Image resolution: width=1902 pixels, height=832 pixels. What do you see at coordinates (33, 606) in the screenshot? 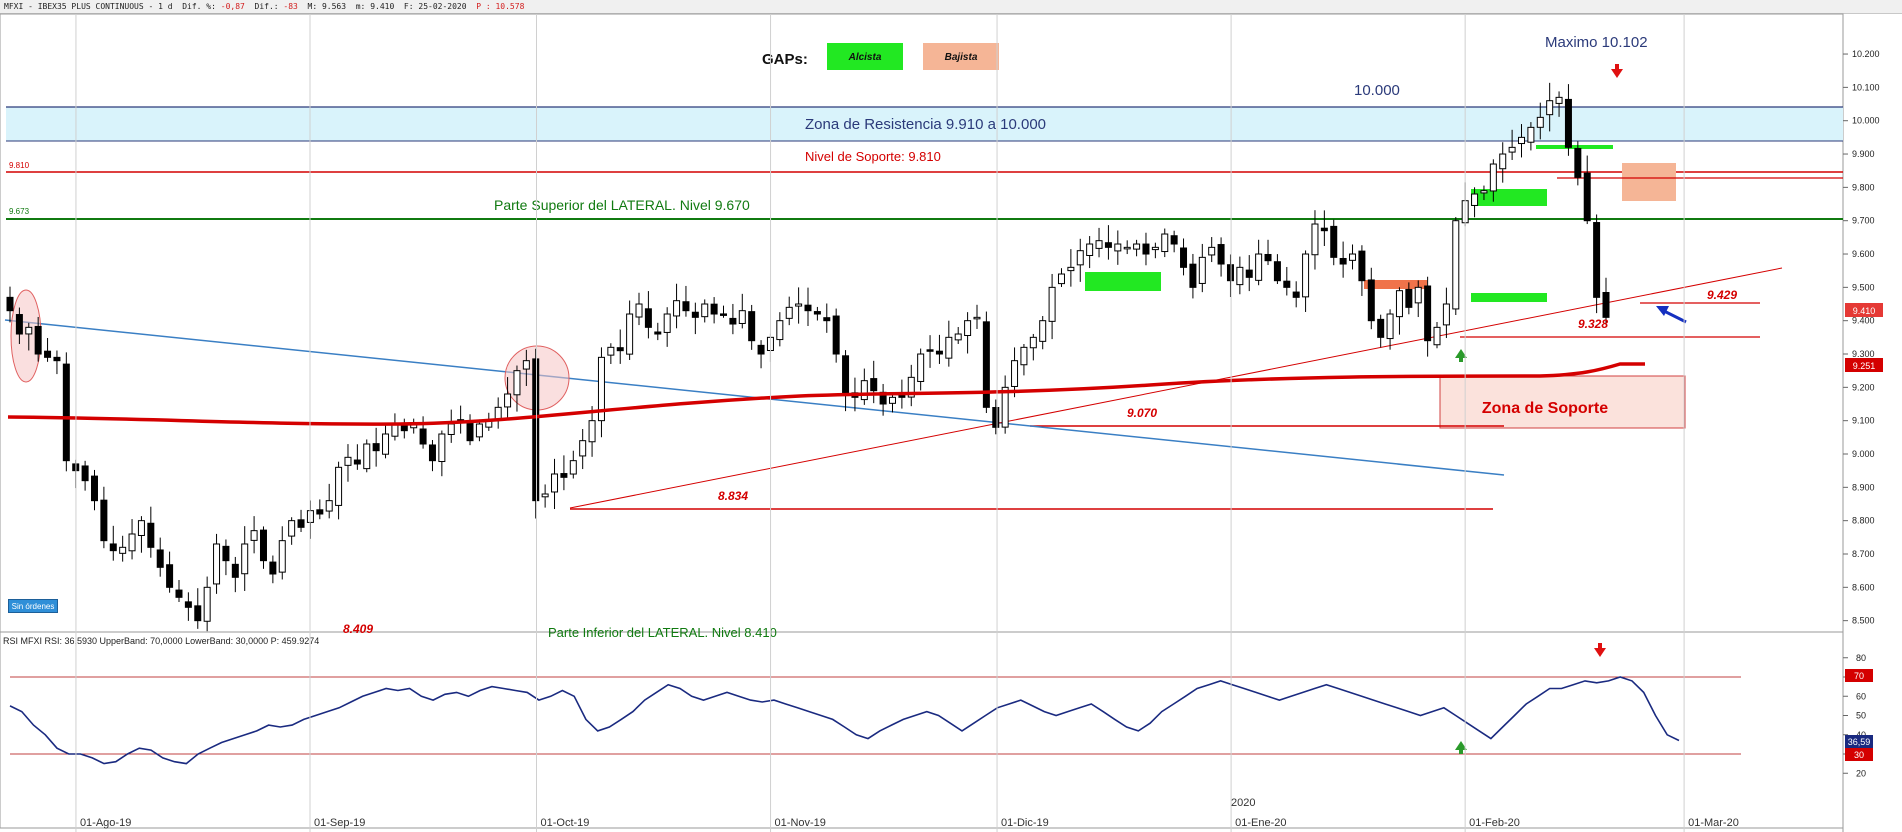
I see `sin-ordenes-button: Sin órdenes` at bounding box center [33, 606].